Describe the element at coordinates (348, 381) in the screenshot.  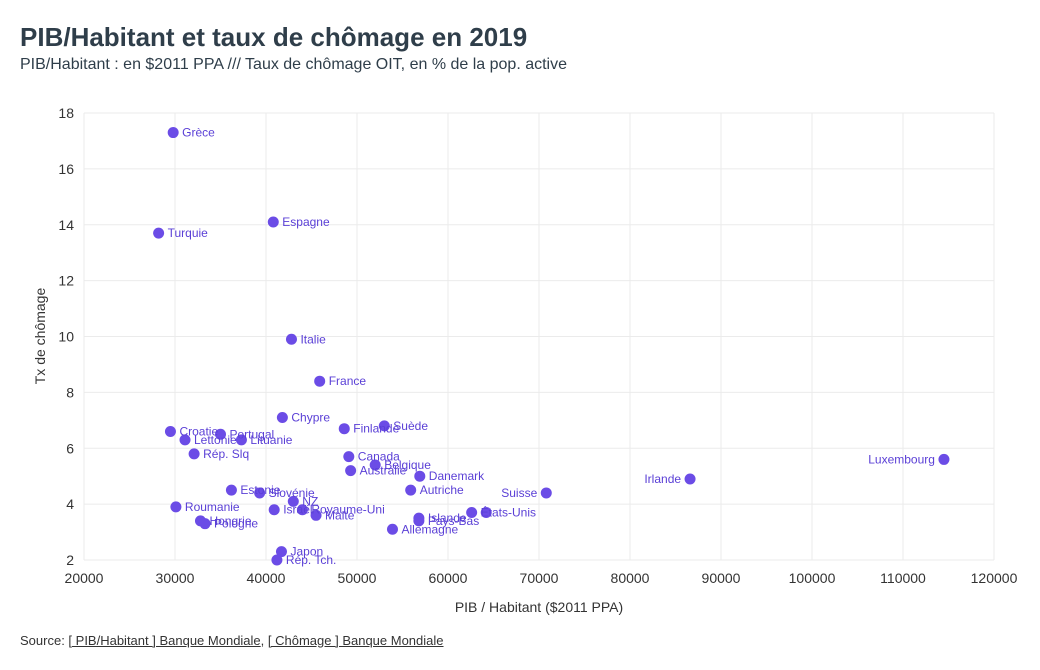
I see `point-label: France` at that location.